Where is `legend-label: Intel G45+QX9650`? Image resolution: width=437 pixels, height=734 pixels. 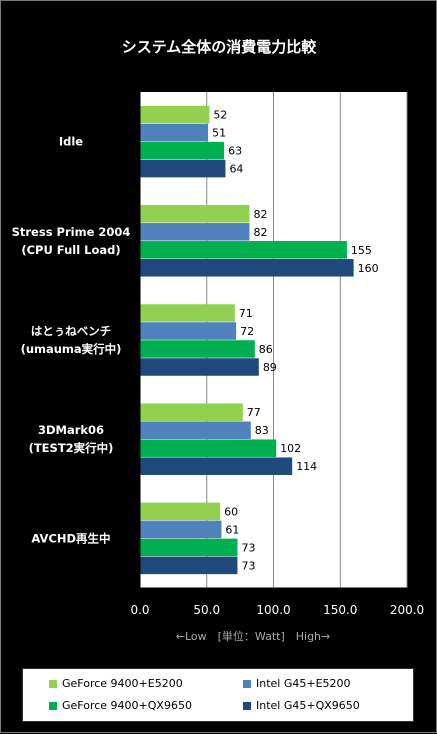 legend-label: Intel G45+QX9650 is located at coordinates (308, 705).